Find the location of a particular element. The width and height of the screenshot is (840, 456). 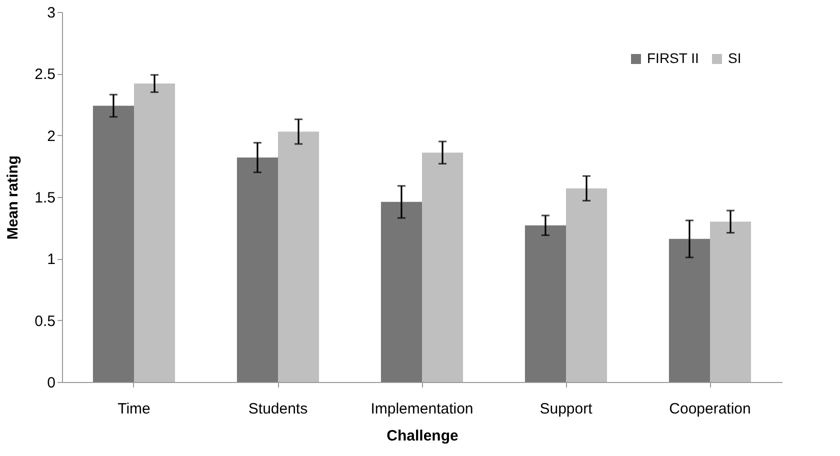

x-tick-label: Cooperation is located at coordinates (710, 409).